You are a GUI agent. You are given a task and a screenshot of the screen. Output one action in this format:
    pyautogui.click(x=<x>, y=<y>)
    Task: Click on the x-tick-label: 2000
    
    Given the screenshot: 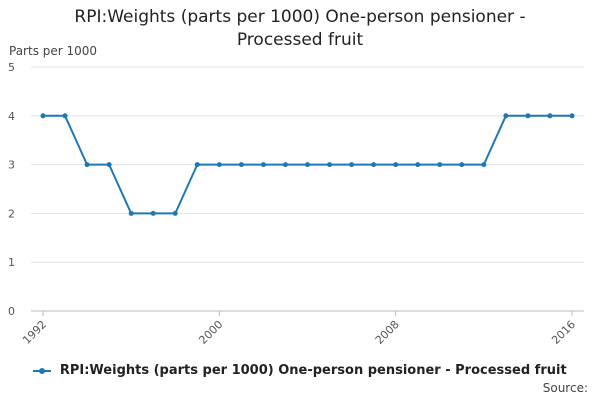 What is the action you would take?
    pyautogui.click(x=210, y=332)
    